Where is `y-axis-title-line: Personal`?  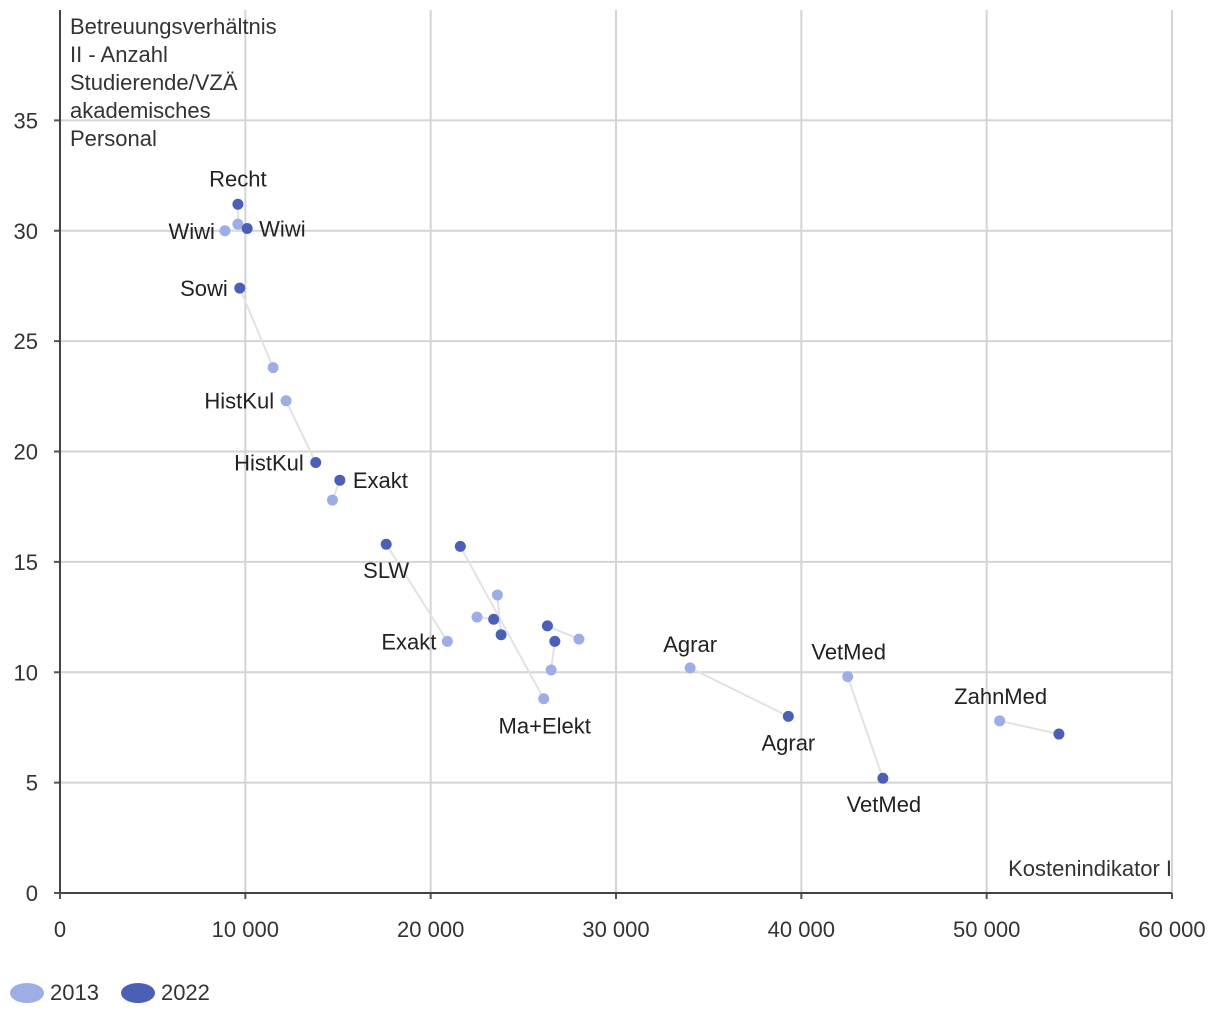 y-axis-title-line: Personal is located at coordinates (113, 138).